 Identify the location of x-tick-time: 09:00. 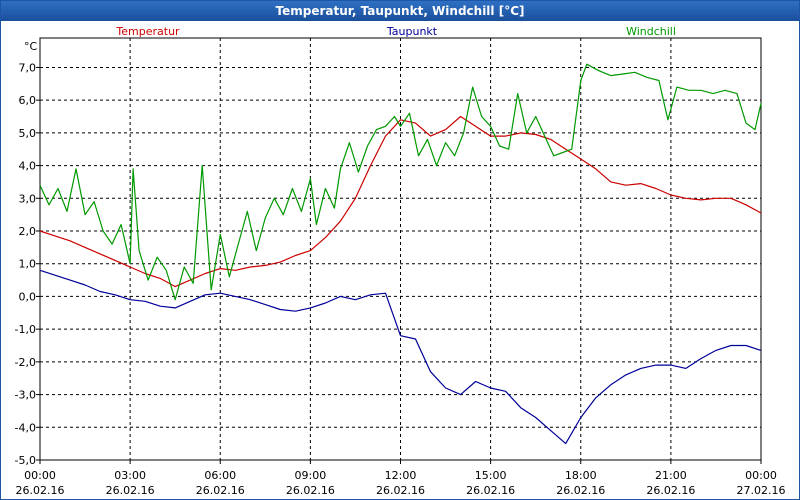
(311, 475).